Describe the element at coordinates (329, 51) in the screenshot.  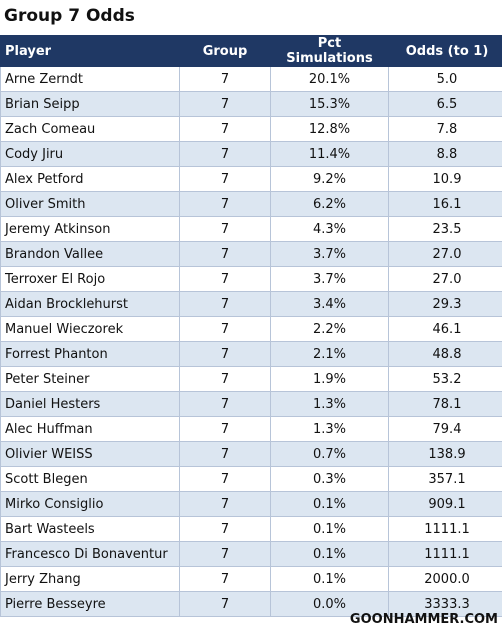
I see `header-cell: Pct Simulations` at that location.